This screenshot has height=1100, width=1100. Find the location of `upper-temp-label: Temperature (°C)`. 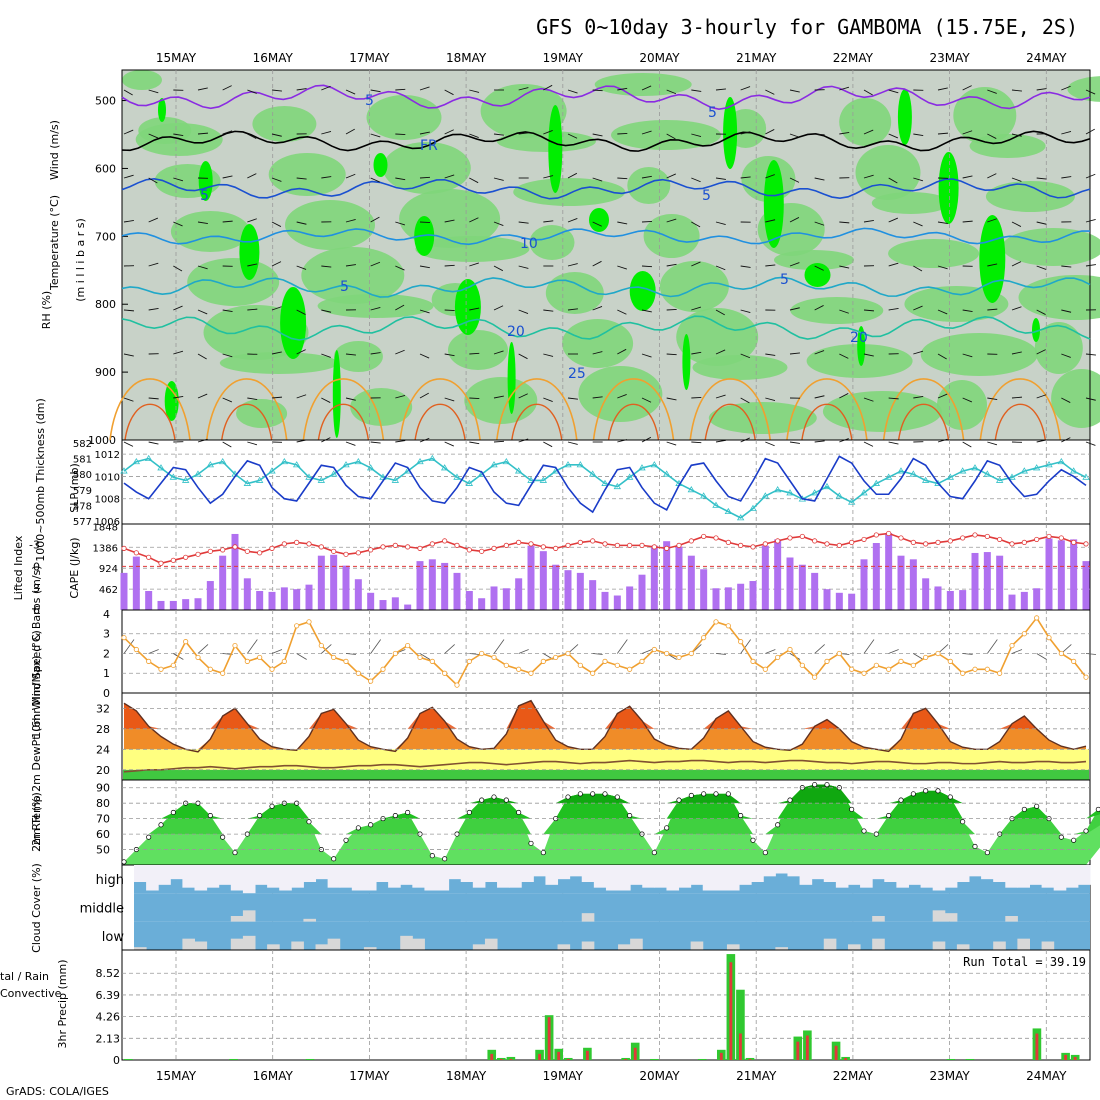

upper-temp-label: Temperature (°C) is located at coordinates (54, 243).